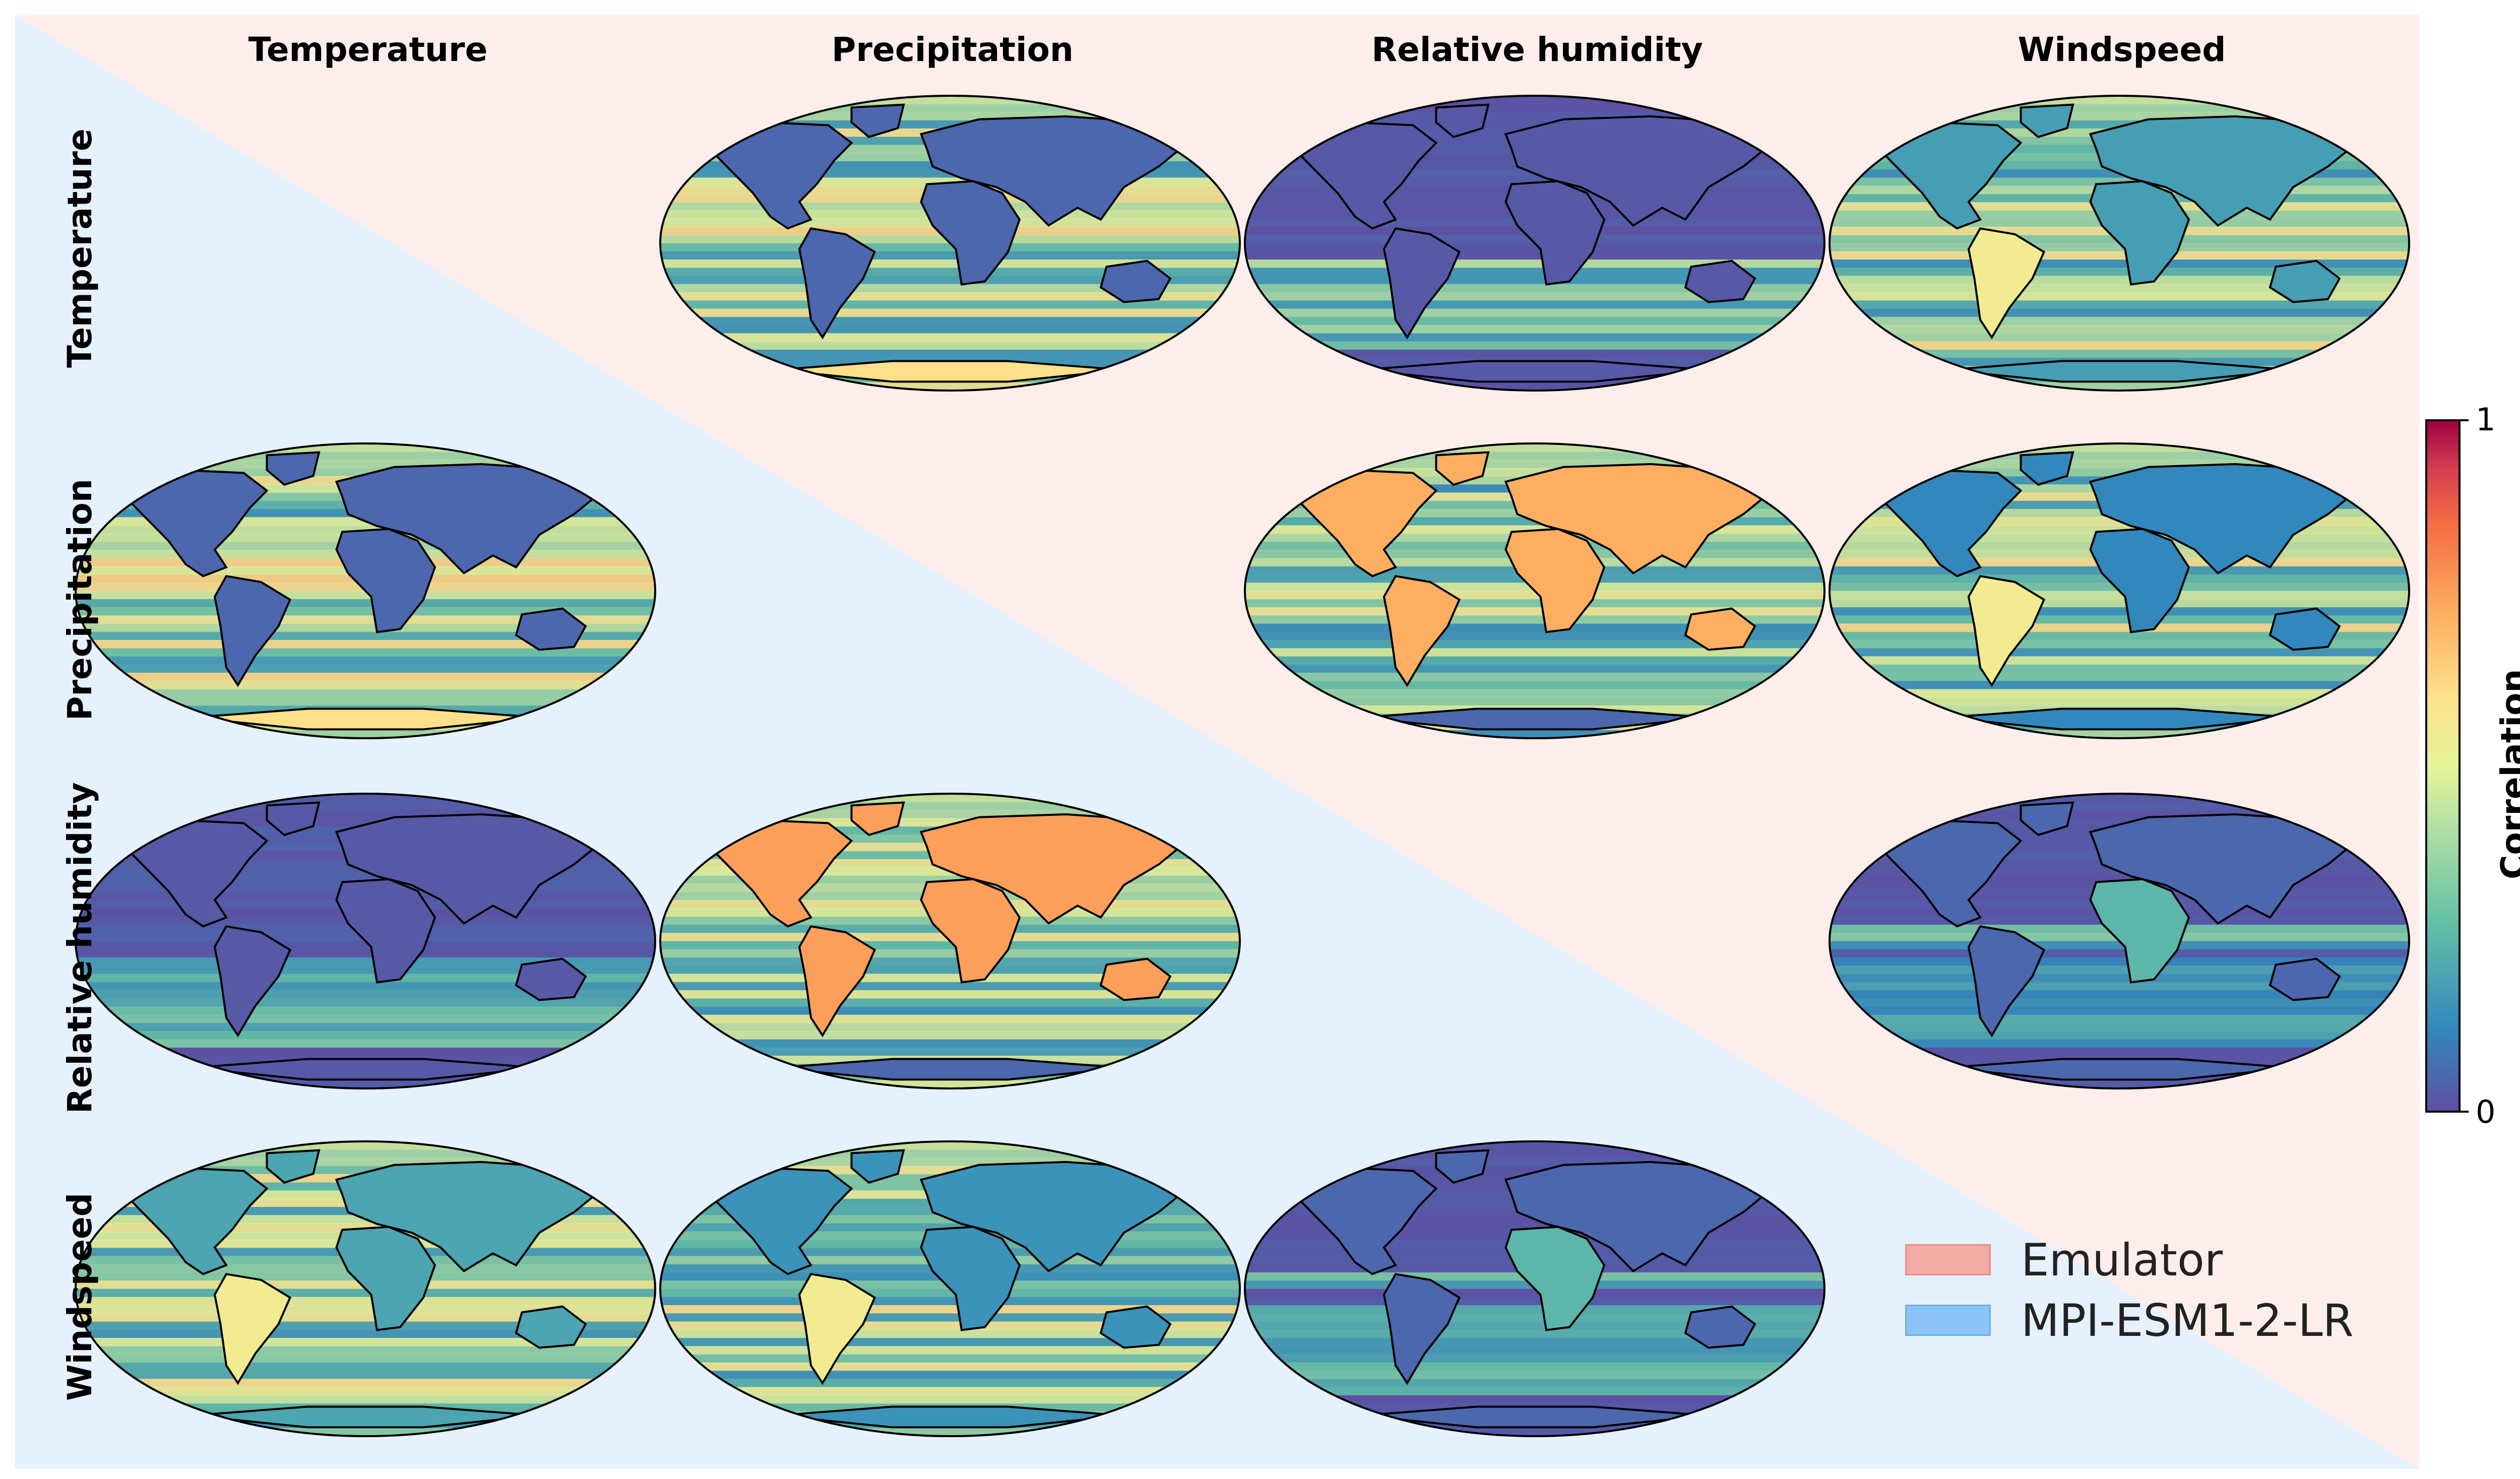 The height and width of the screenshot is (1479, 2520). I want to click on legend-item-emulator: Emulator, so click(2064, 1260).